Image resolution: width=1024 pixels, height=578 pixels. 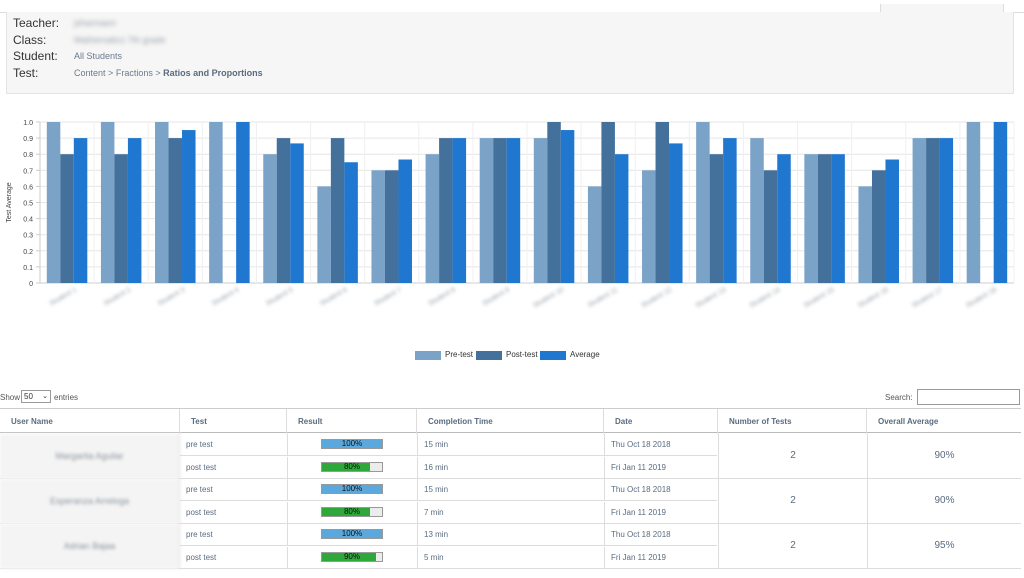 I want to click on student-value: All Students, so click(x=98, y=56).